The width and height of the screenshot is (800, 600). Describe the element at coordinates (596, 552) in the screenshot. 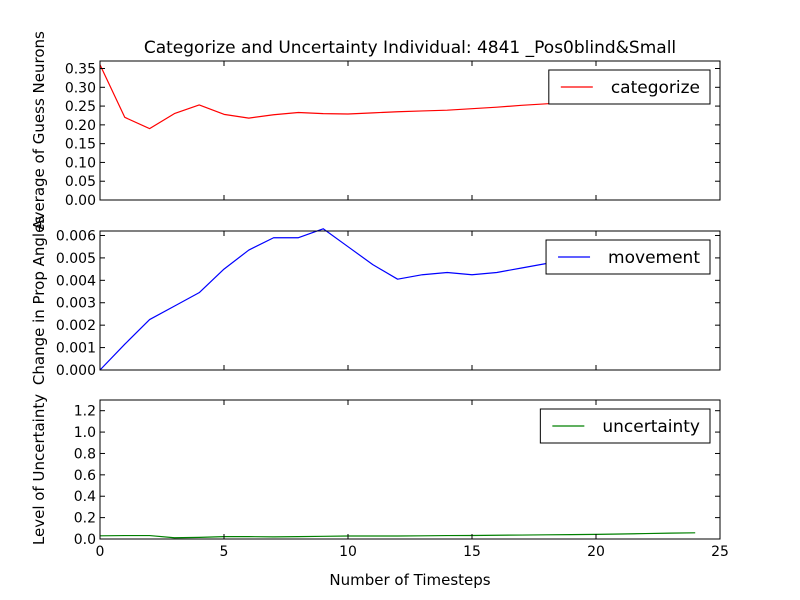

I see `x-tick-label: 20` at that location.